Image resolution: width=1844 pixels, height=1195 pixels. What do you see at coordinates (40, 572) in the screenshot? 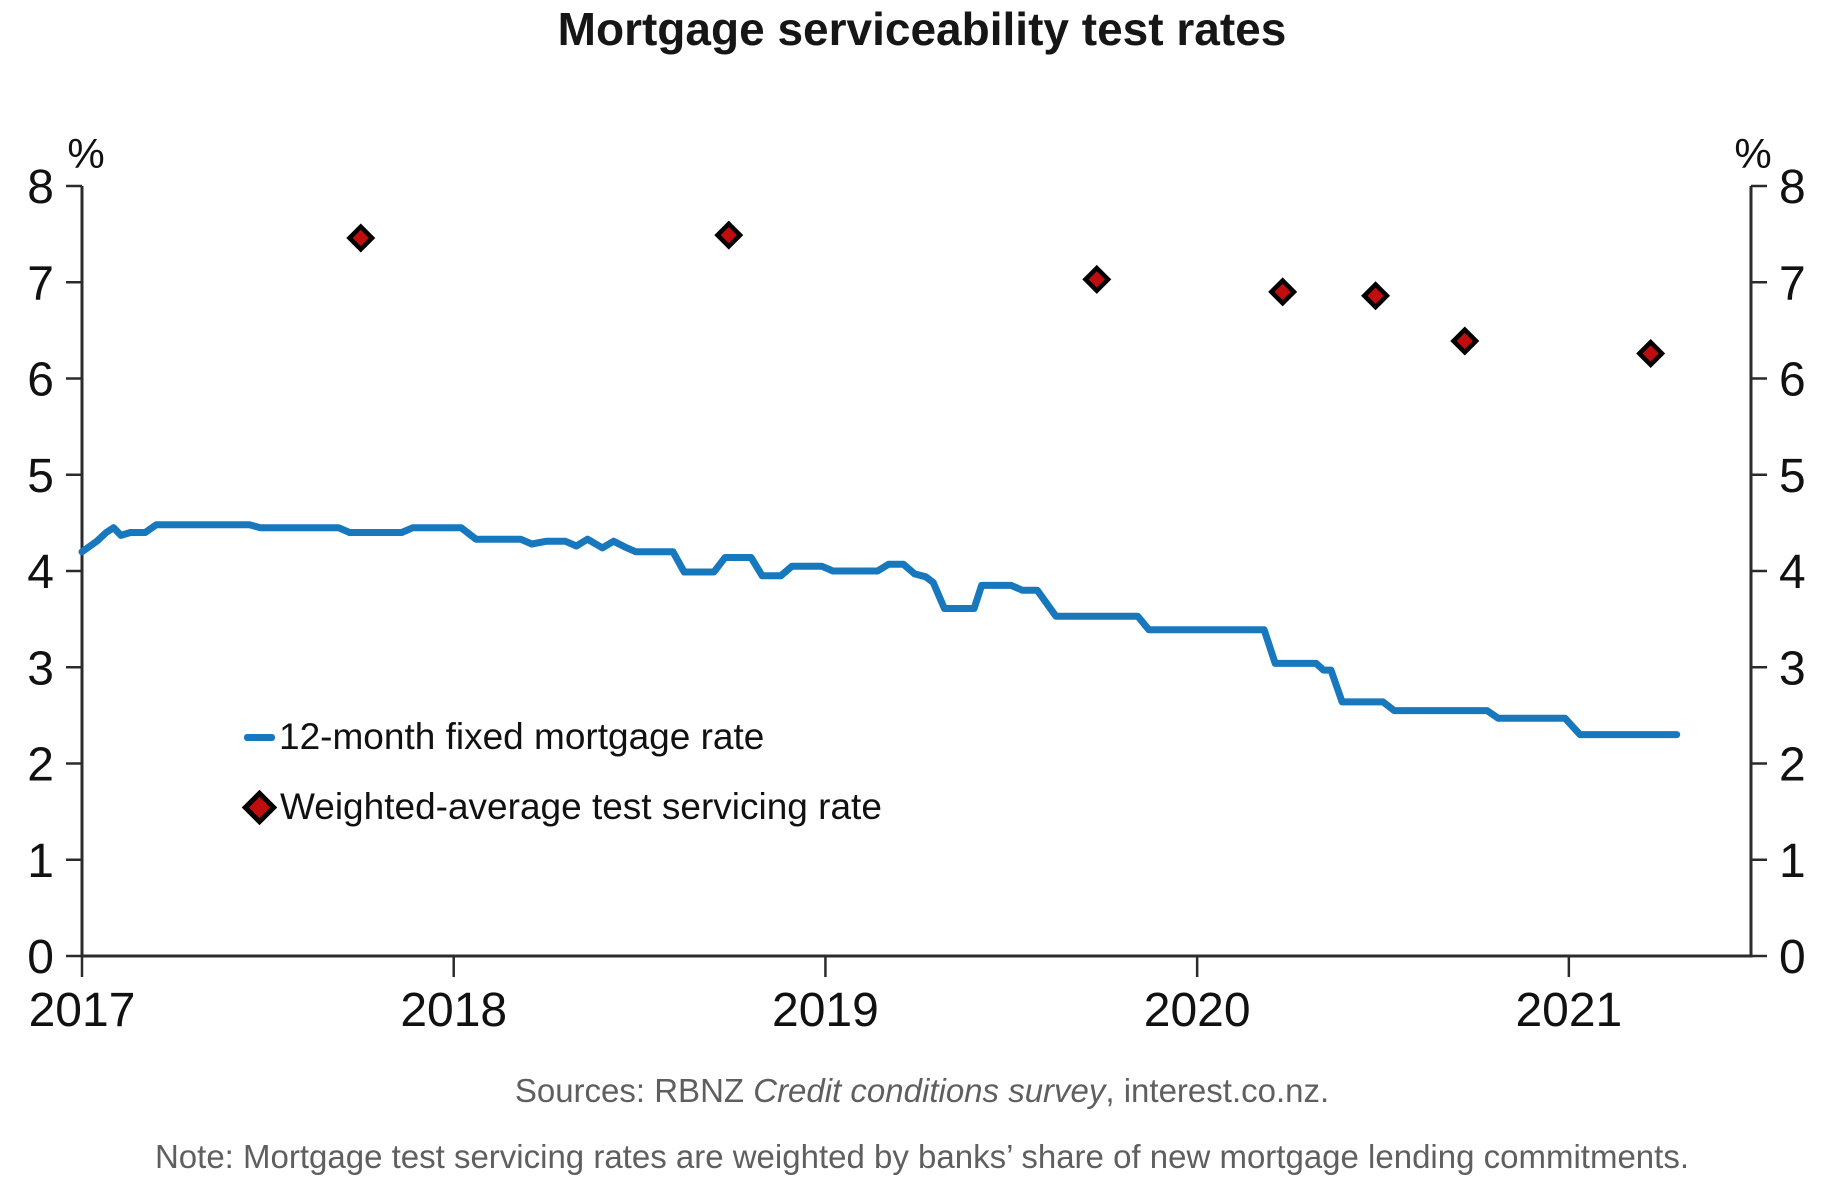
I see `y-tick-label-left: 4` at bounding box center [40, 572].